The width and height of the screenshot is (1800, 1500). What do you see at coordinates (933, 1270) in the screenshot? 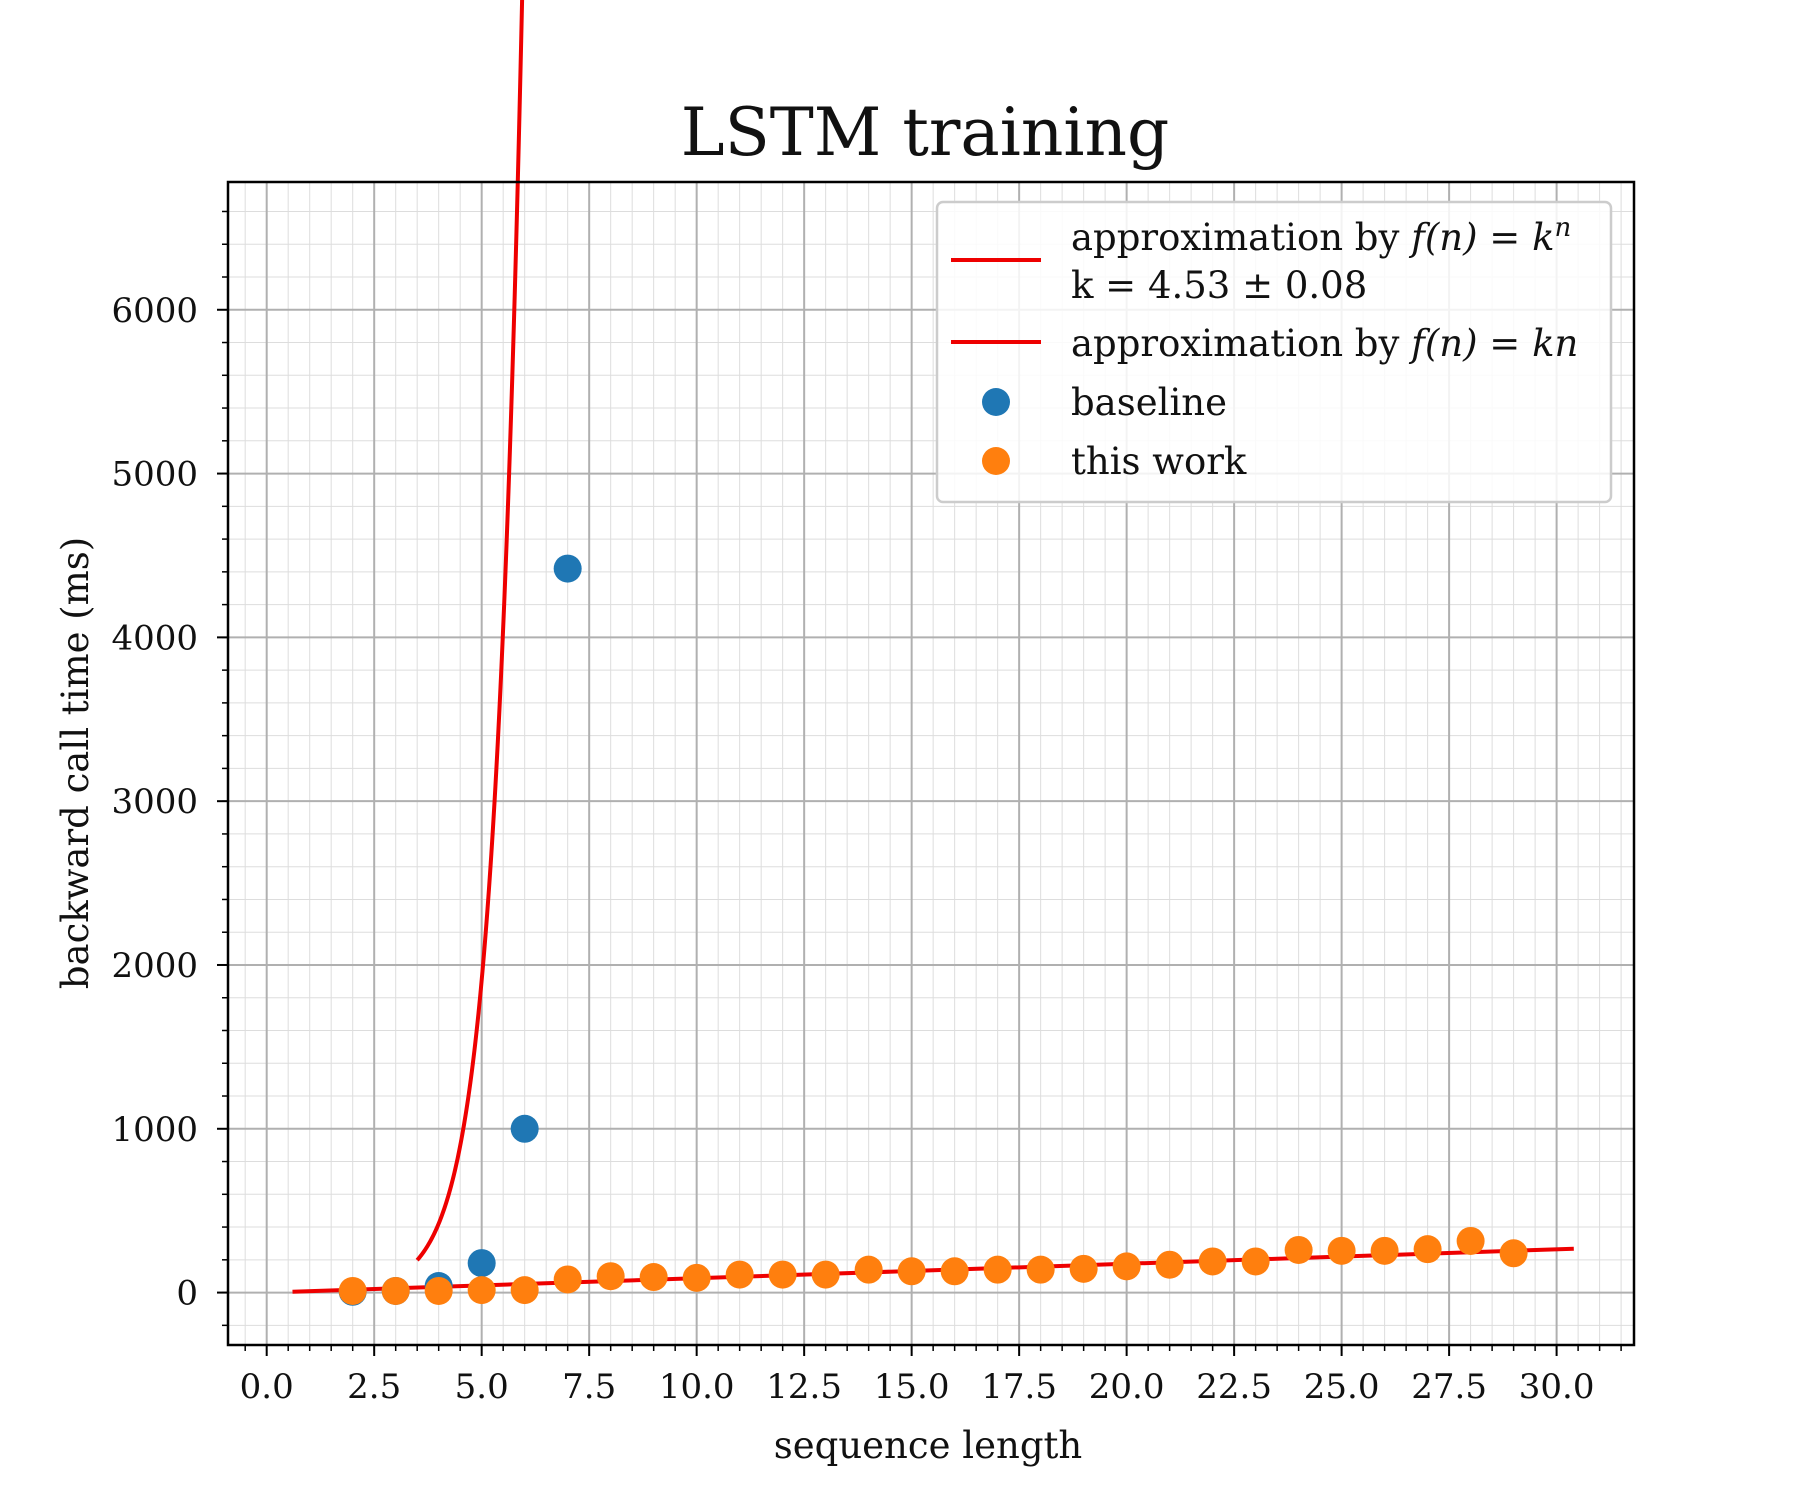
I see `linear-fit-line` at bounding box center [933, 1270].